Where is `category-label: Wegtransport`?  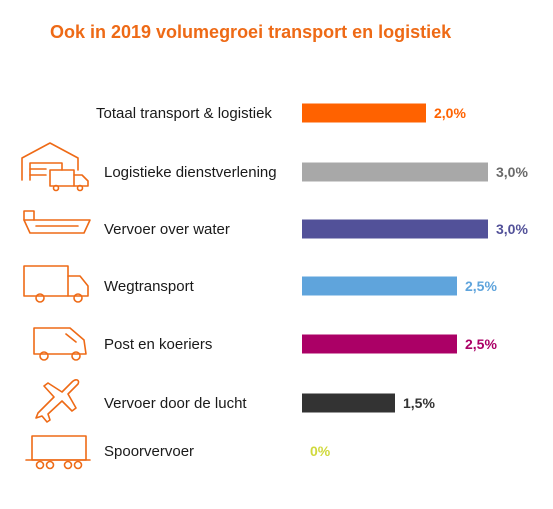 category-label: Wegtransport is located at coordinates (149, 286).